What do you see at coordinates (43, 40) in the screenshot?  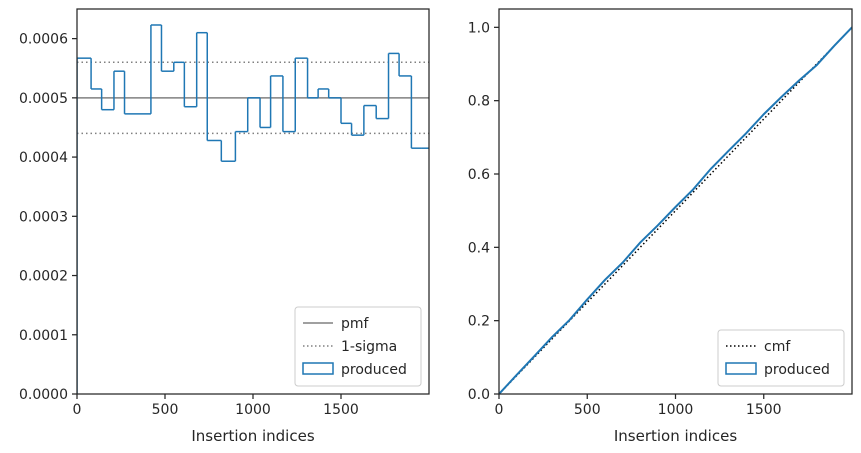 I see `y-tick-label: 0.0006` at bounding box center [43, 40].